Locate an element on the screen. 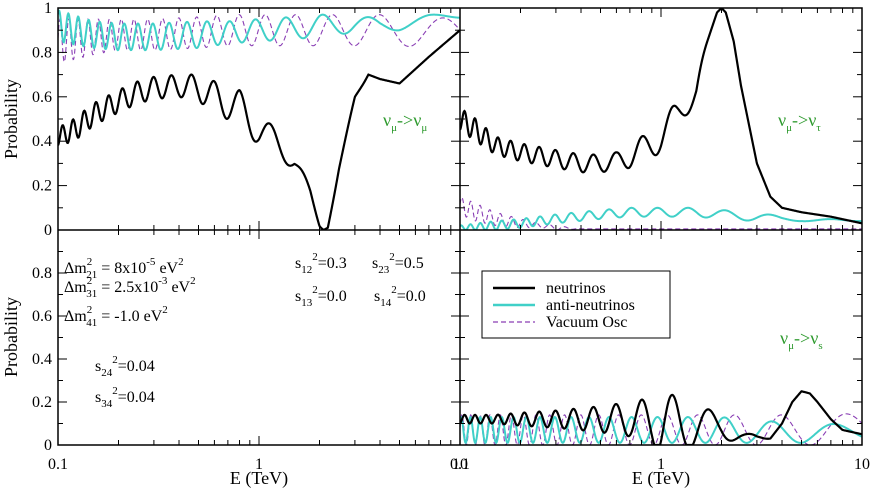 The height and width of the screenshot is (491, 872). param-dm21: Δm2 21 = 8x10-5 eV2 is located at coordinates (124, 268).